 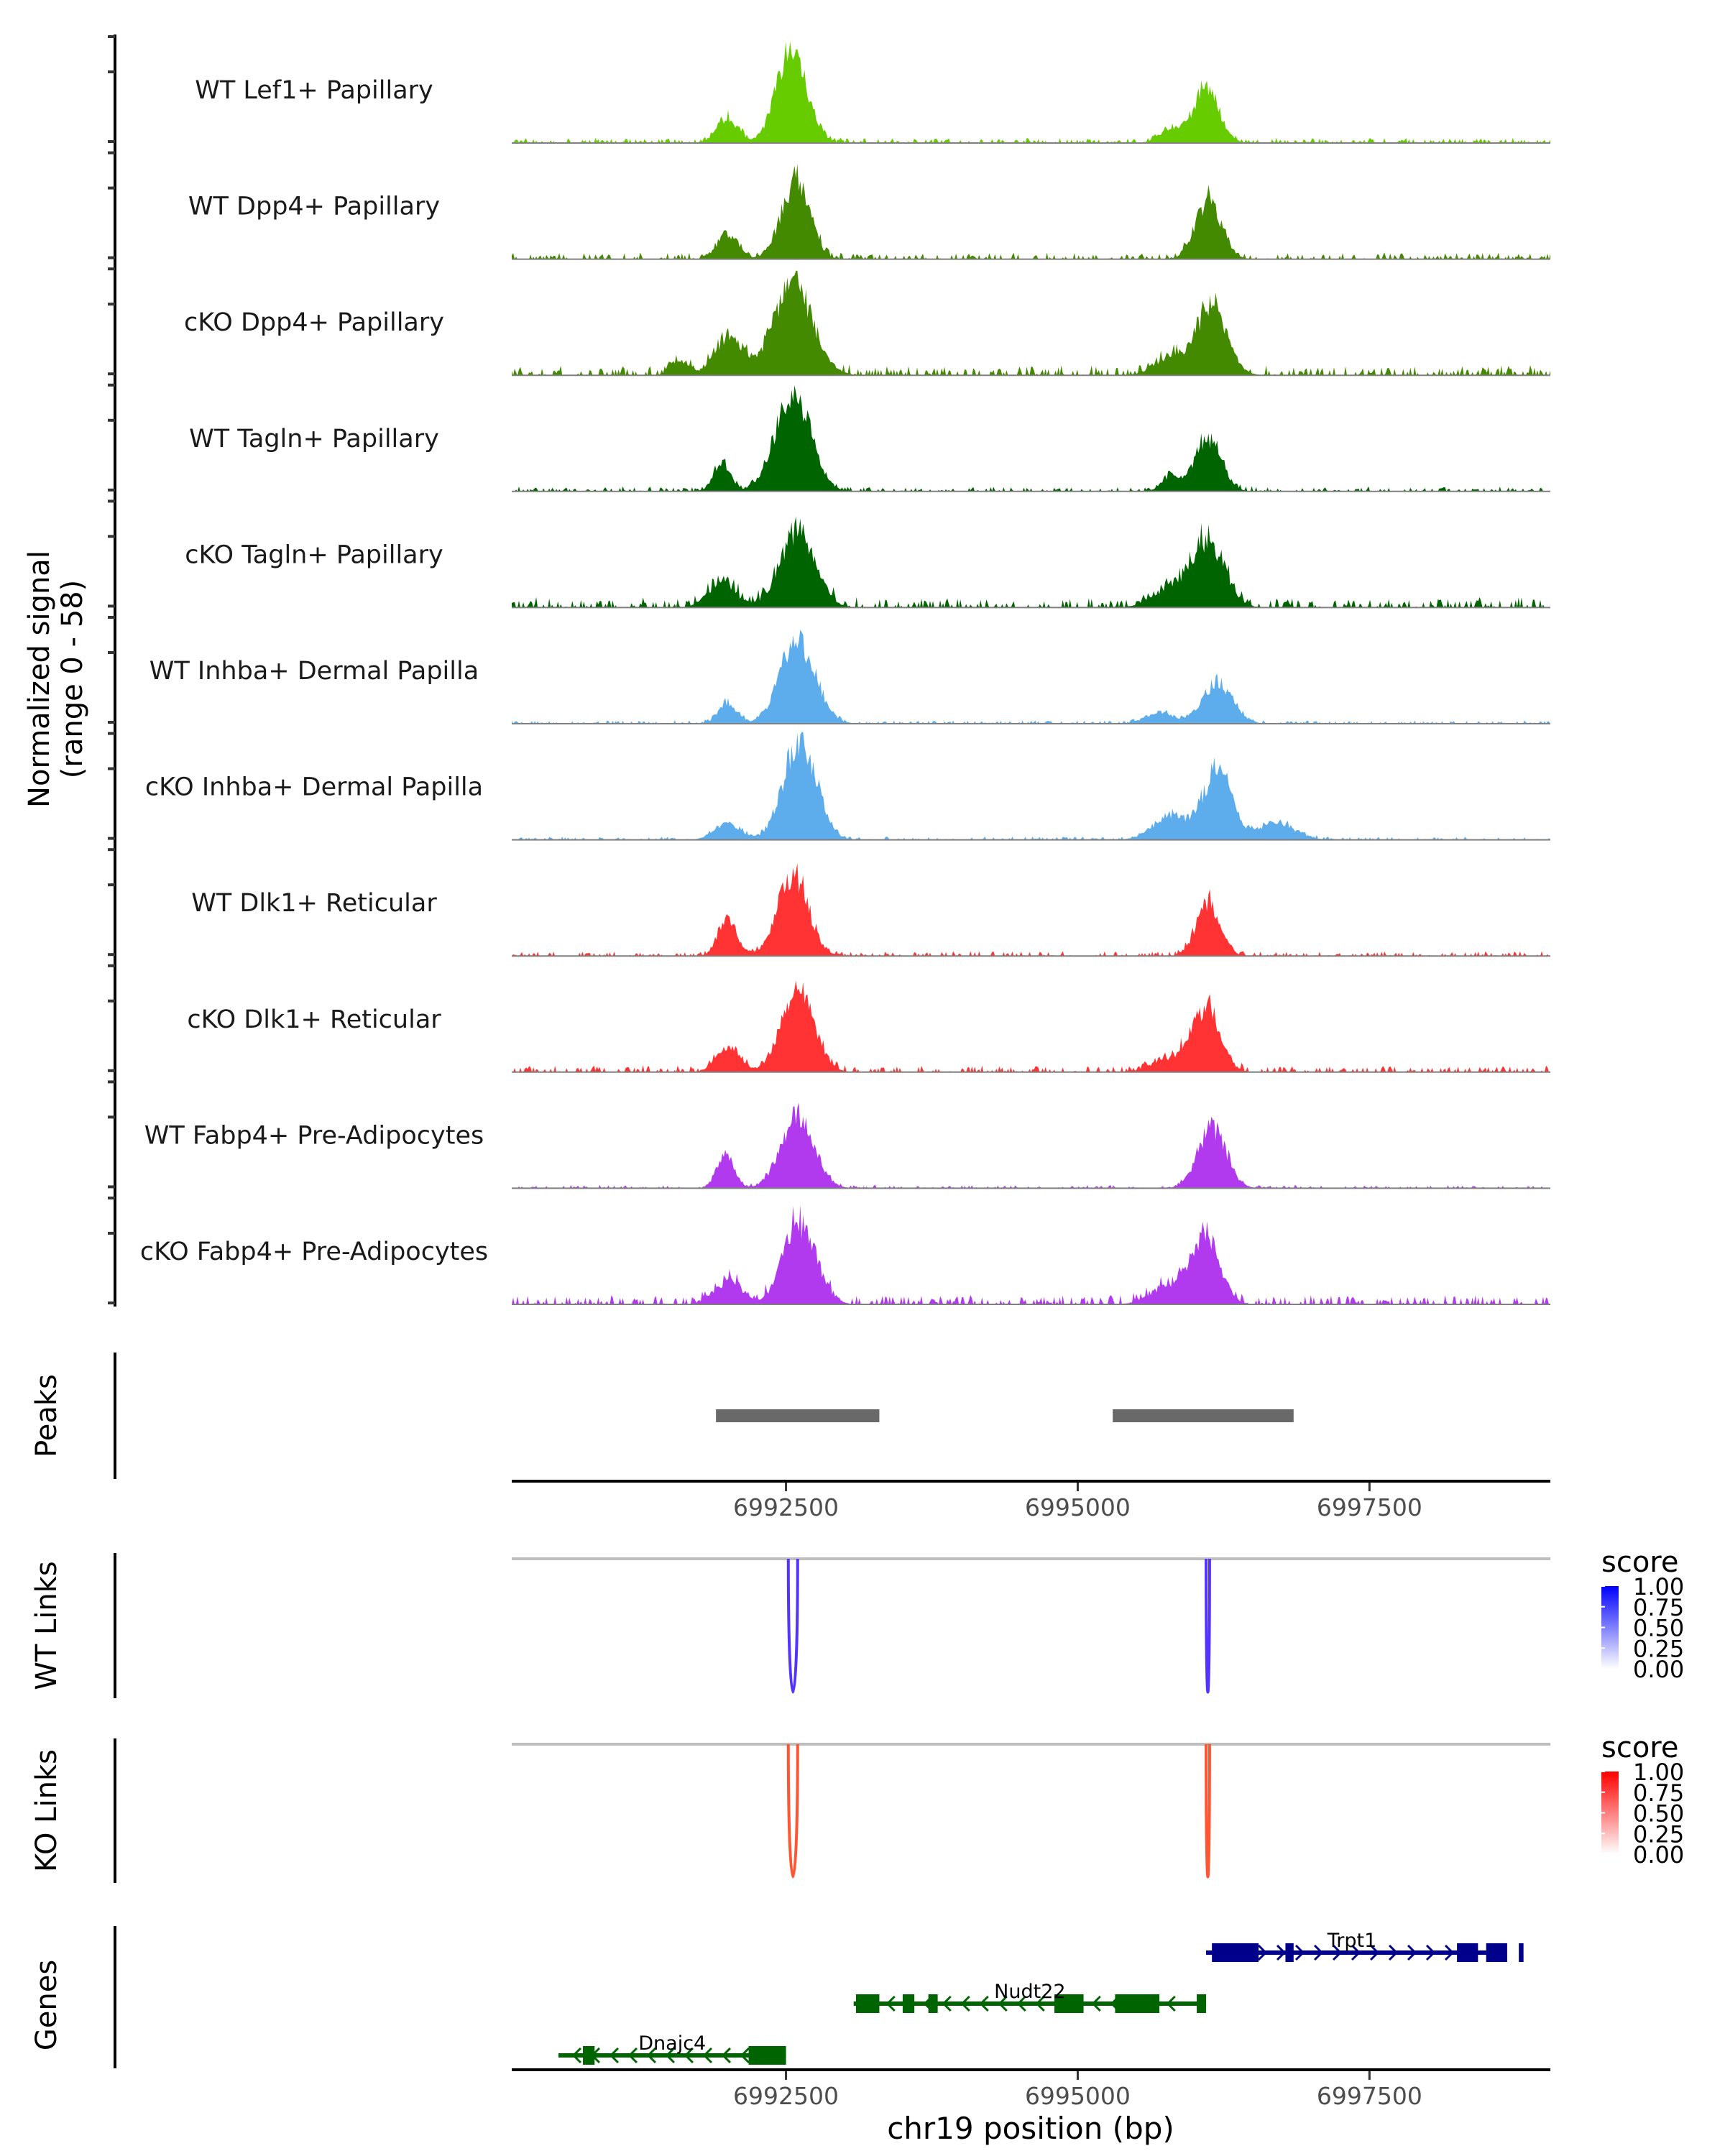 I want to click on peaks-x-ticks: 6992500 6995000 6997500, so click(x=1077, y=1502).